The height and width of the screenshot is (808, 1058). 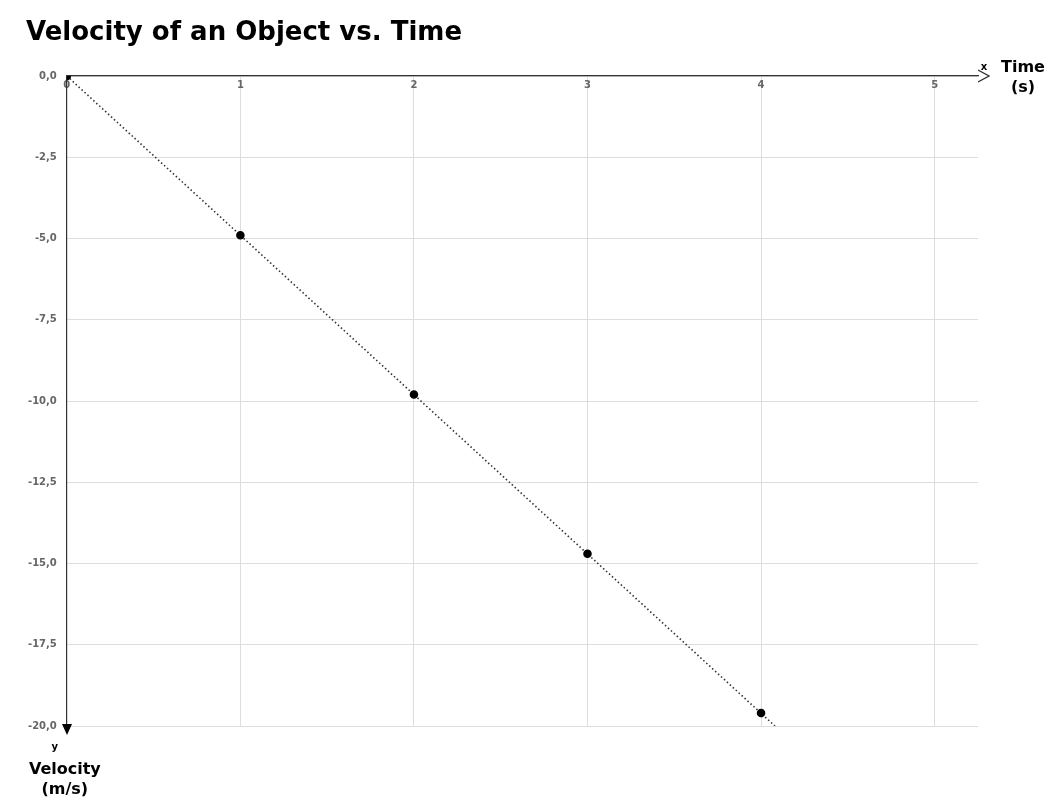 I want to click on y-tick-label: -5,0, so click(x=45, y=238).